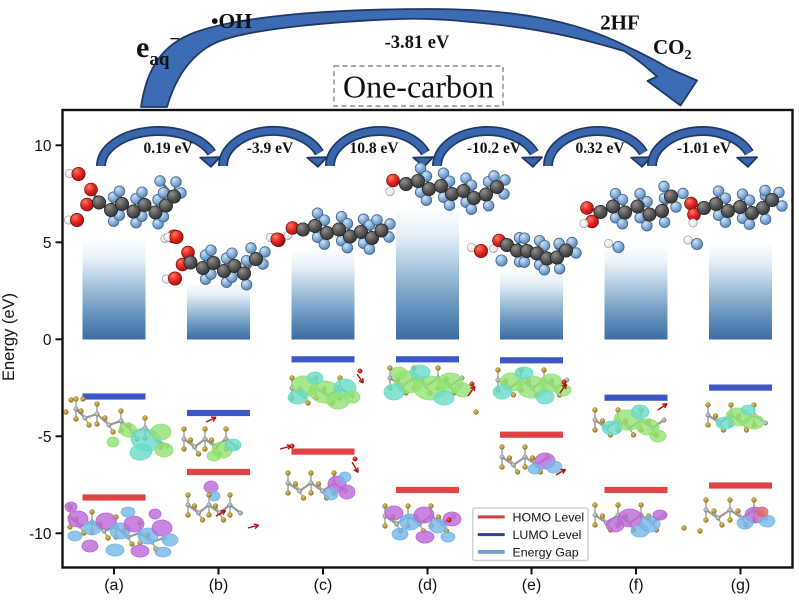 Image resolution: width=799 pixels, height=607 pixels. I want to click on svg-text: LUMO Level, so click(547, 535).